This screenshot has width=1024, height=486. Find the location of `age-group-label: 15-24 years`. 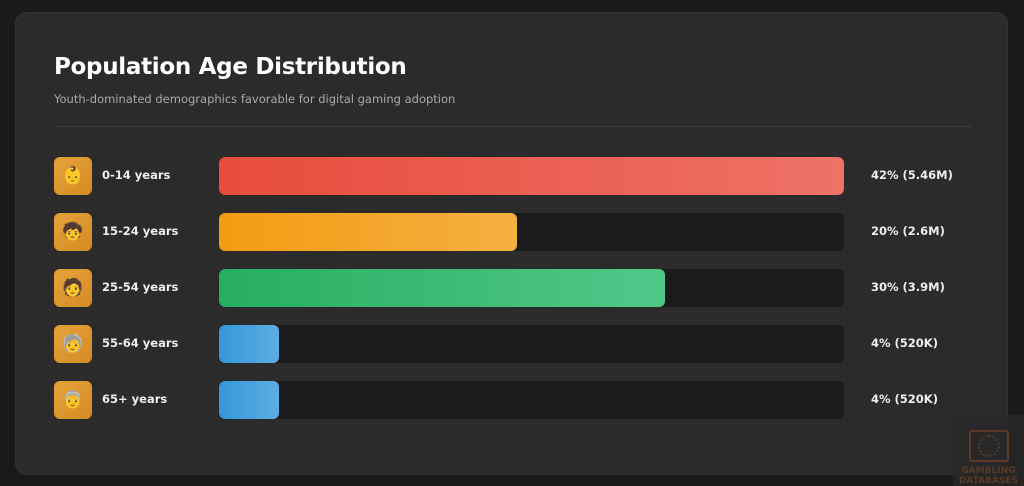

age-group-label: 15-24 years is located at coordinates (140, 231).